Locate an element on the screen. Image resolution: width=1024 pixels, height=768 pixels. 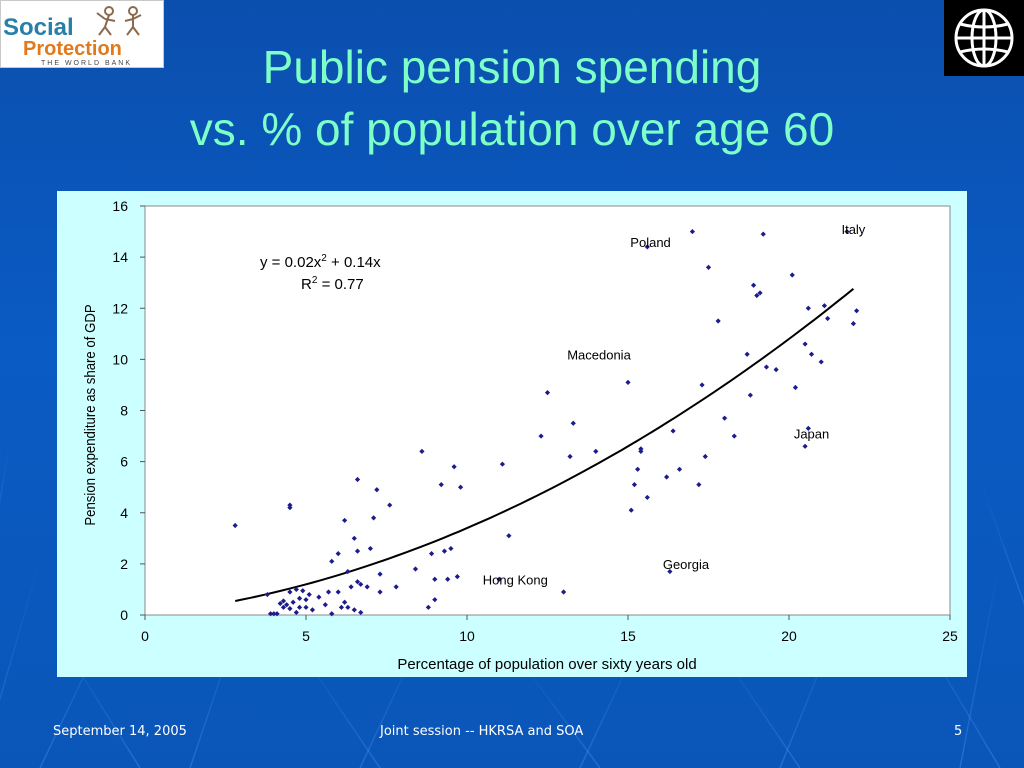
y-tick-label: 4 is located at coordinates (124, 513).